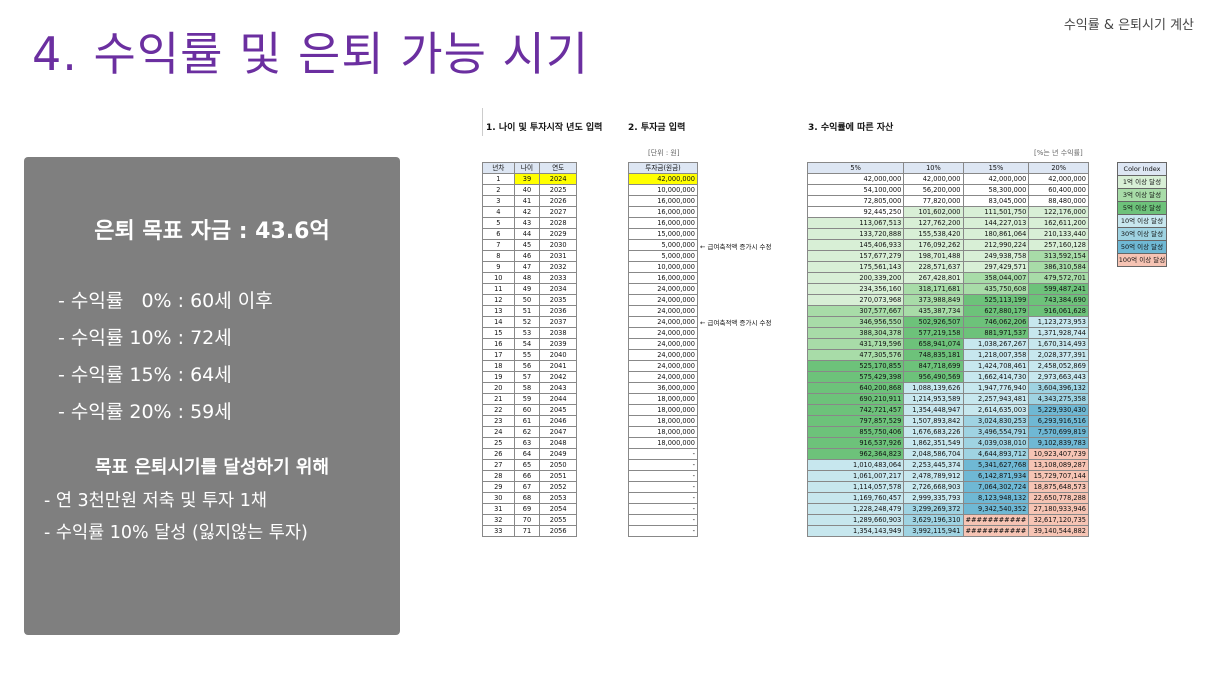 This screenshot has width=1216, height=684. I want to click on invest-cell: 18,000,000, so click(663, 432).